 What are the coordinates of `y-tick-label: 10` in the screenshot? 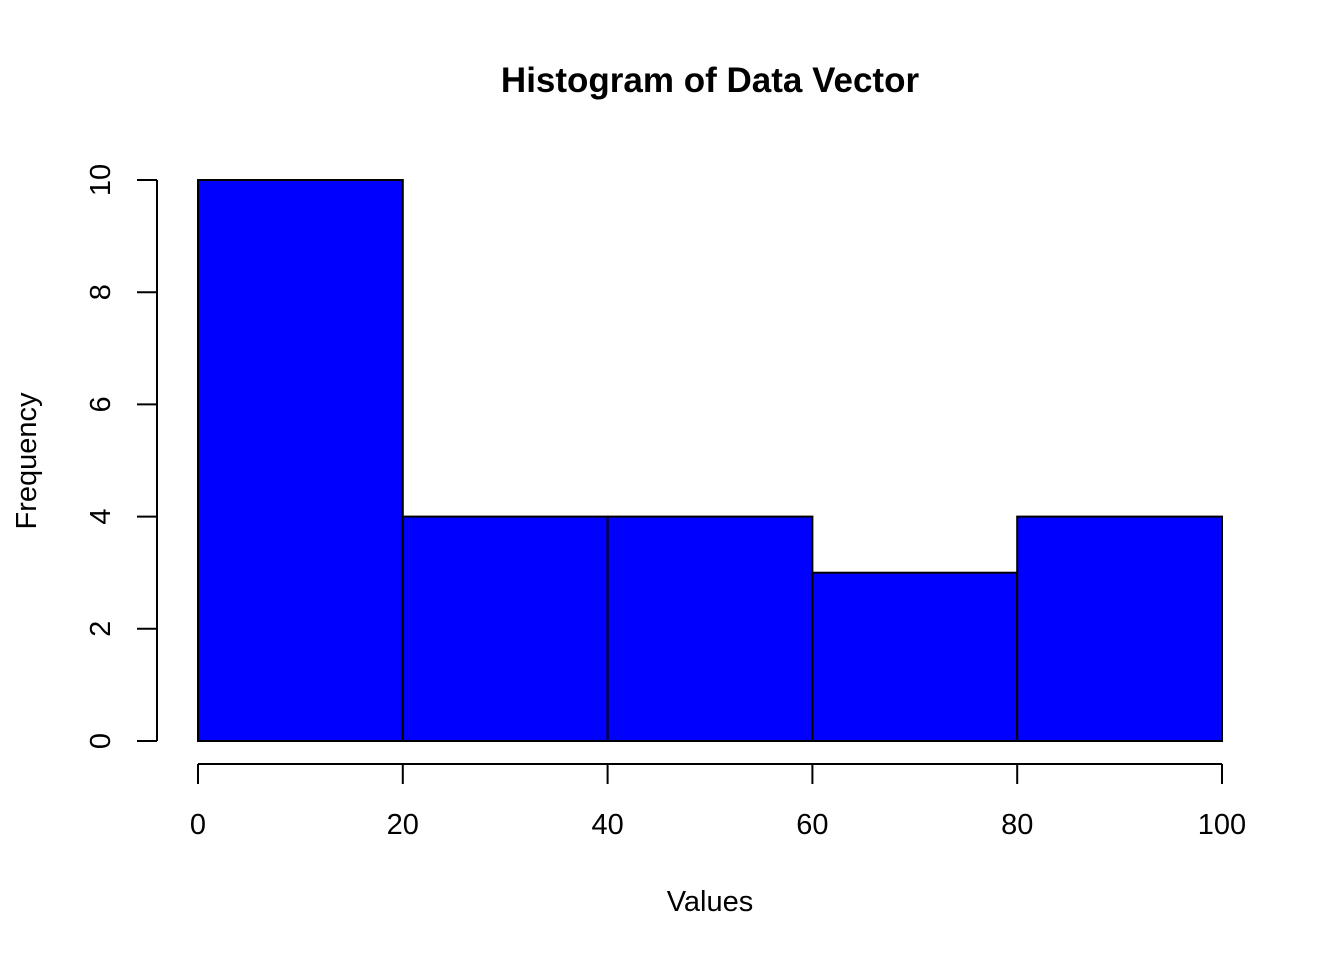 It's located at (101, 180).